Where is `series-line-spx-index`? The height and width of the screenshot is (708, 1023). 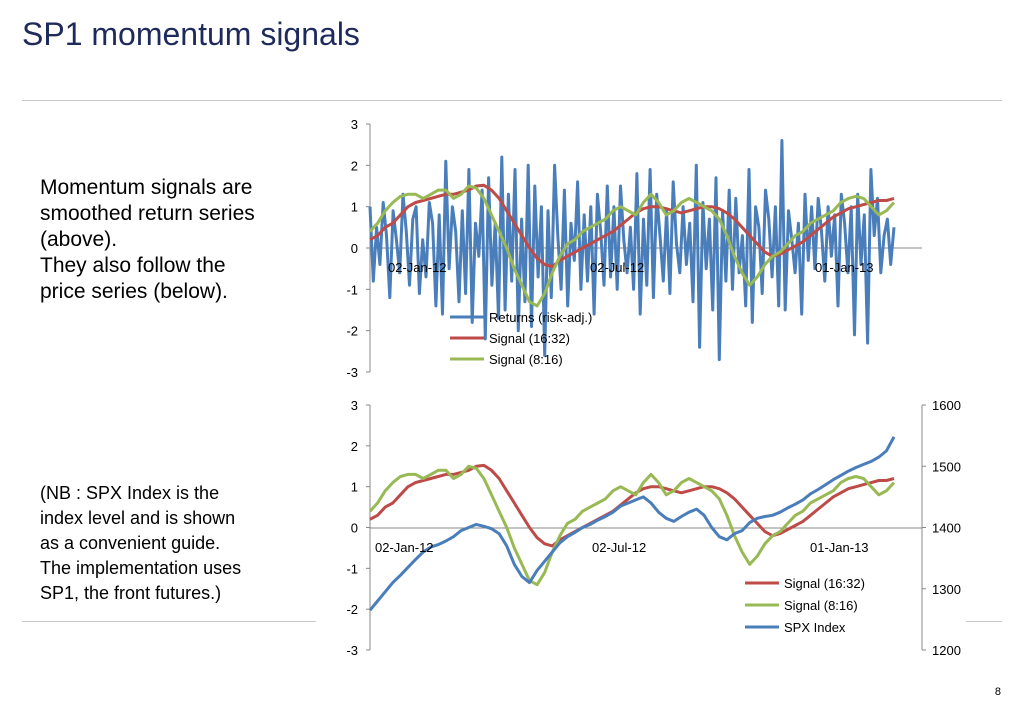
series-line-spx-index is located at coordinates (632, 524).